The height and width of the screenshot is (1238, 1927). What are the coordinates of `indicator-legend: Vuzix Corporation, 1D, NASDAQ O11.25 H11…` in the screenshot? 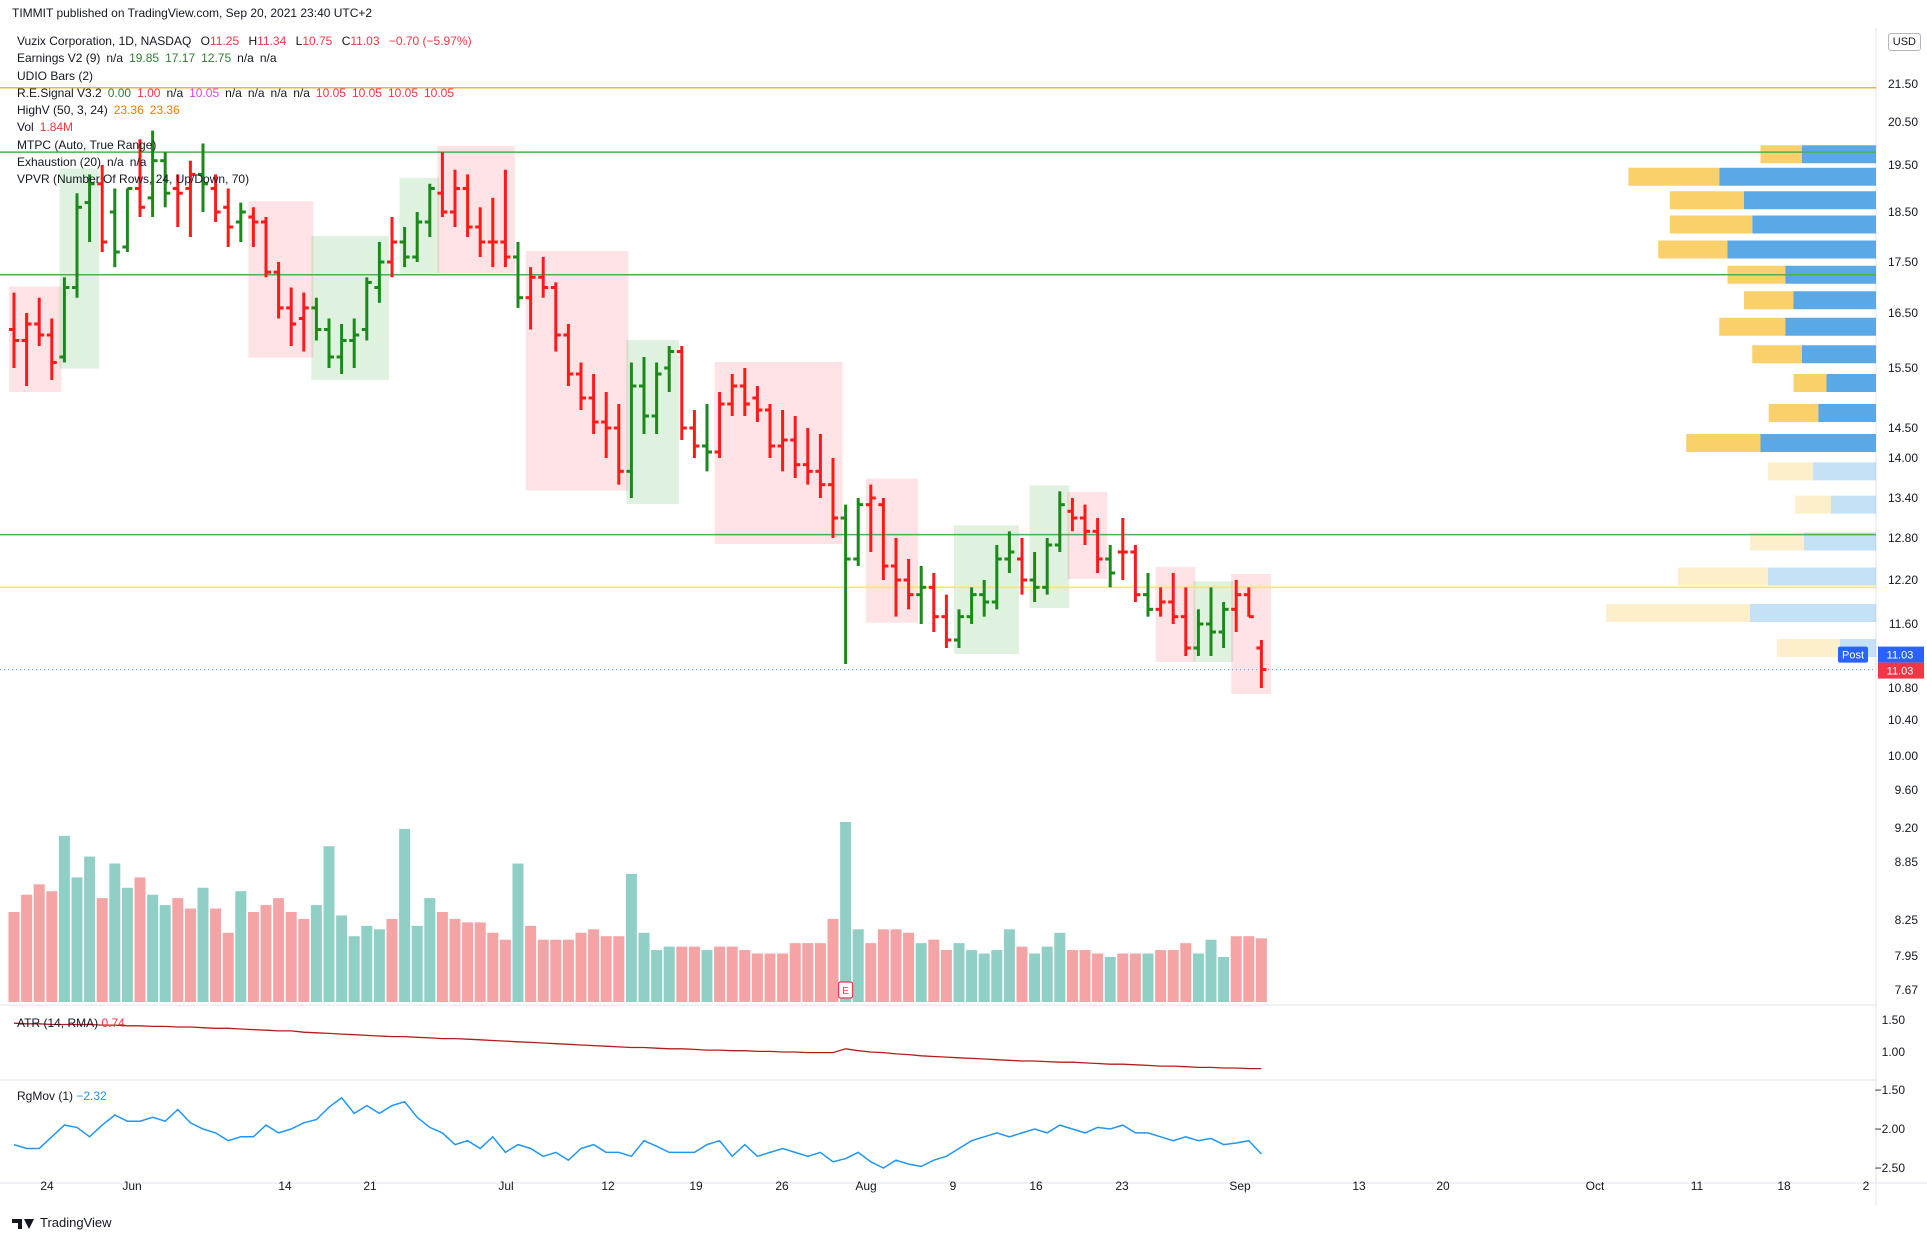 It's located at (247, 111).